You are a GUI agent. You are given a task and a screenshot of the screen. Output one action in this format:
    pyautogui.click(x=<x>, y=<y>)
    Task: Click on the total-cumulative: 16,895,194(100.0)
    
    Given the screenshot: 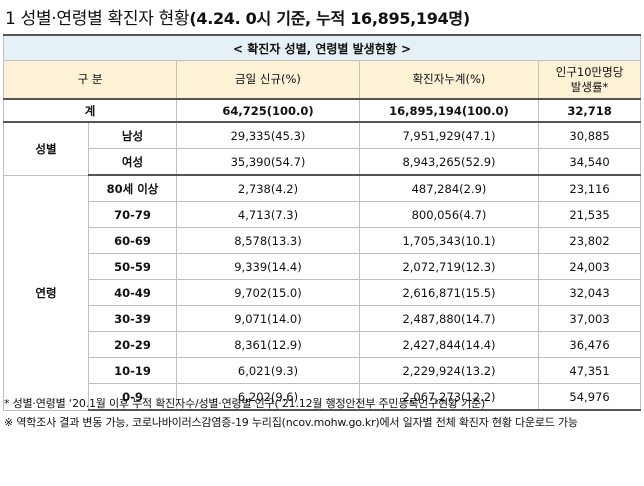 What is the action you would take?
    pyautogui.click(x=449, y=110)
    